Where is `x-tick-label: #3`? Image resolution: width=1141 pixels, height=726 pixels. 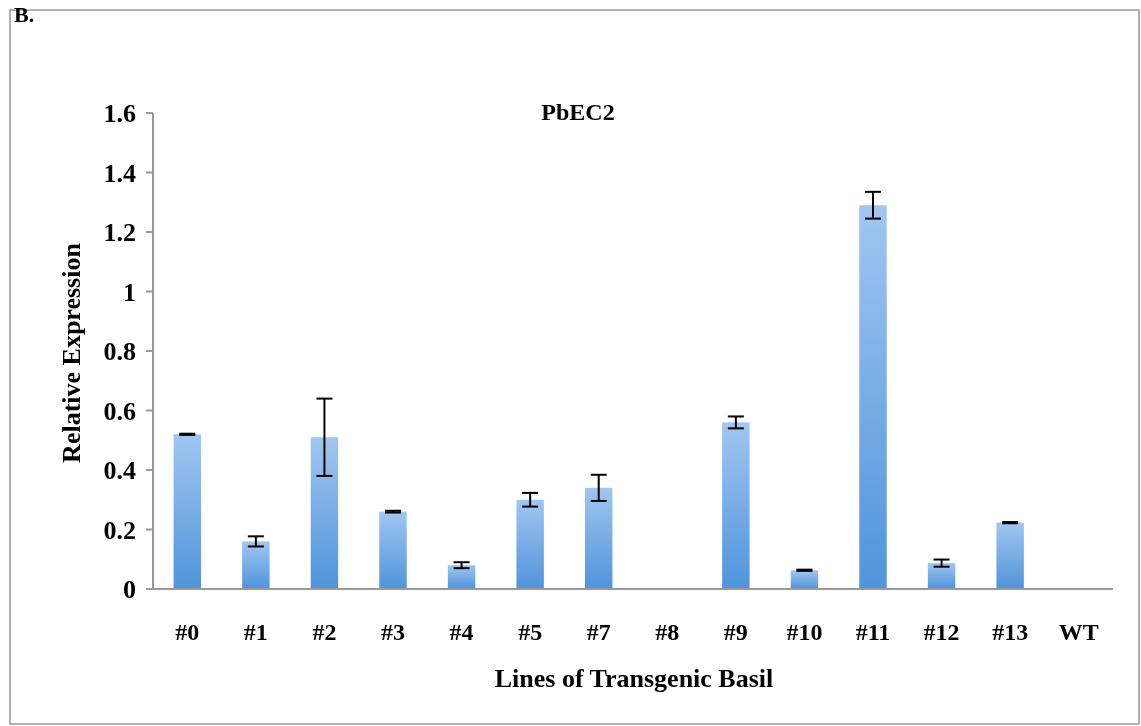
x-tick-label: #3 is located at coordinates (393, 632).